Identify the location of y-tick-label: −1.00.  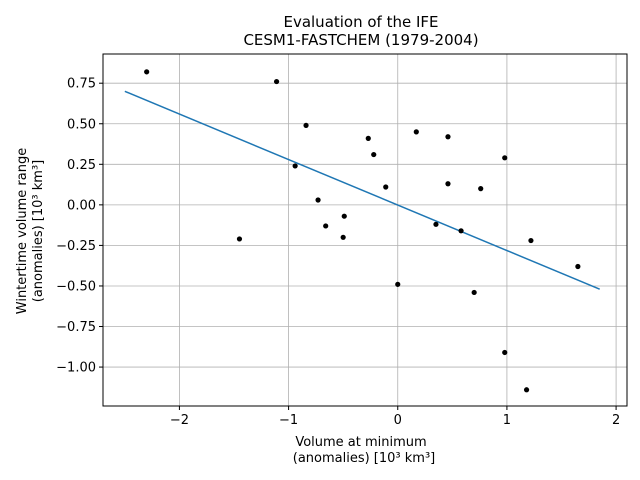
(76, 368).